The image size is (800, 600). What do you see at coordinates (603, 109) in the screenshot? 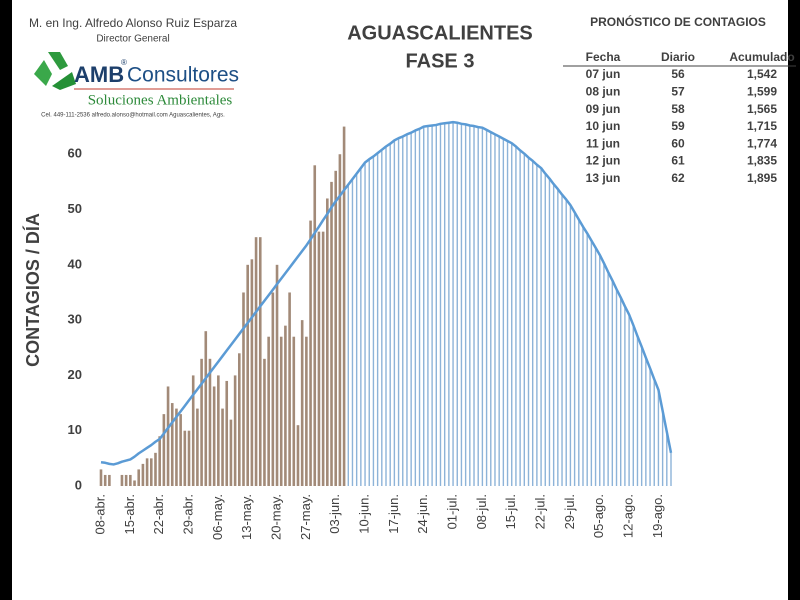
I see `table-cell: 09 jun` at bounding box center [603, 109].